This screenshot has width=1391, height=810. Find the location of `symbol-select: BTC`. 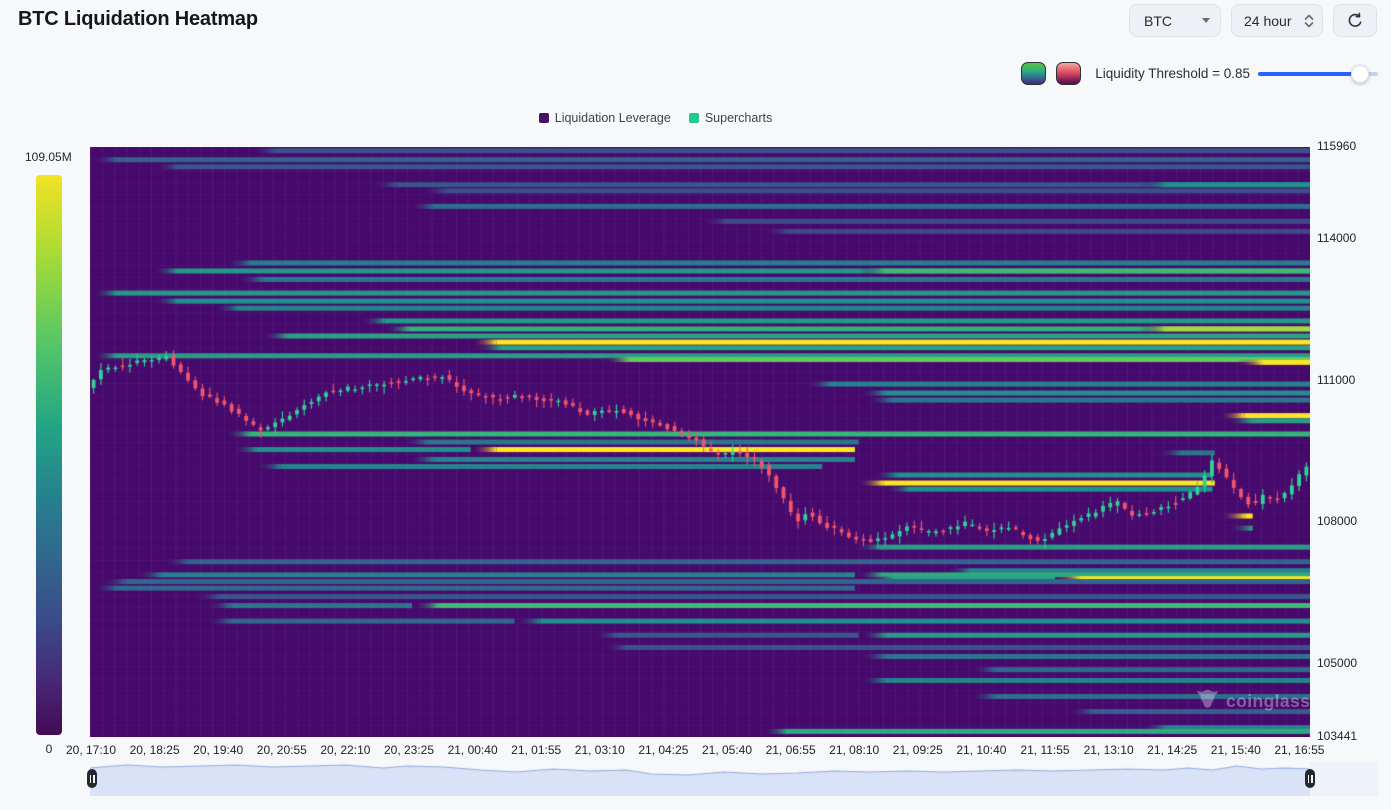

symbol-select: BTC is located at coordinates (1175, 20).